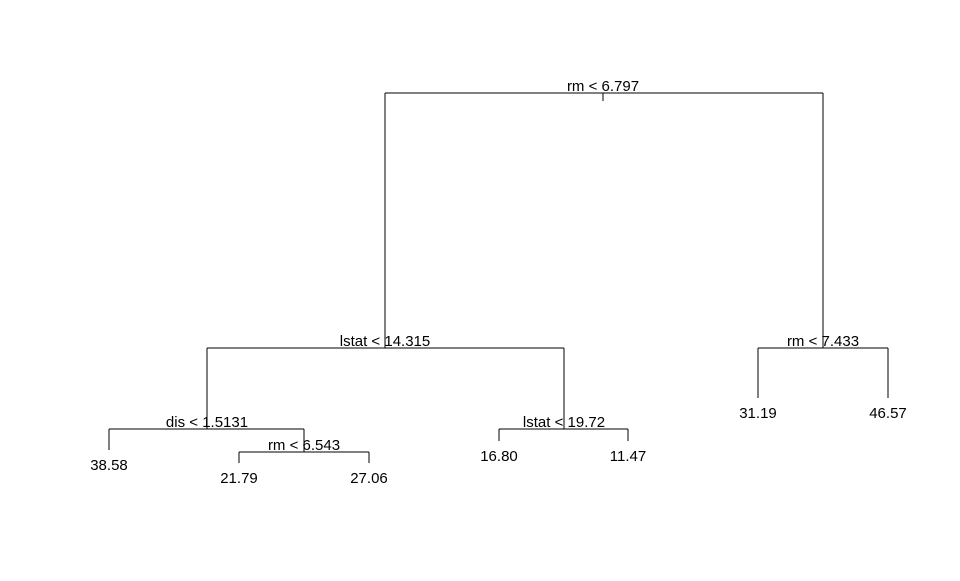 This screenshot has width=960, height=581. Describe the element at coordinates (603, 86) in the screenshot. I see `split-label-n1: rm < 6.797` at that location.